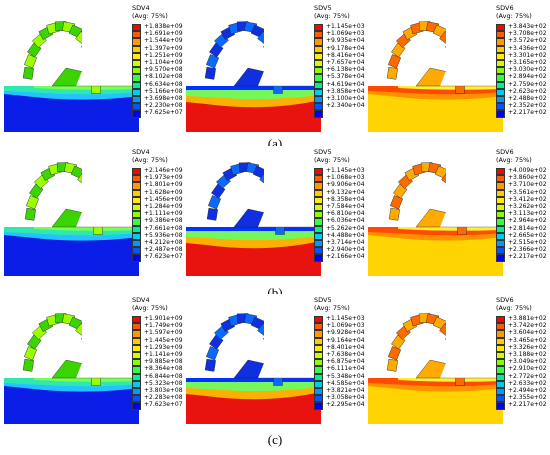  Describe the element at coordinates (527, 318) in the screenshot. I see `legend-tick-label: +3.881e+02` at that location.